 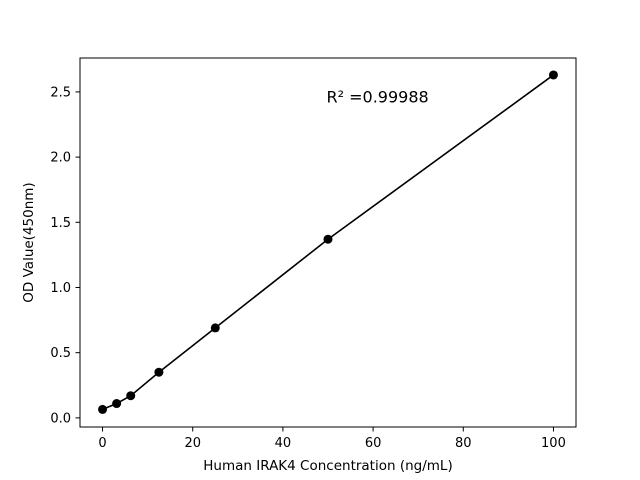 I want to click on x-tick-label: 40, so click(x=283, y=443).